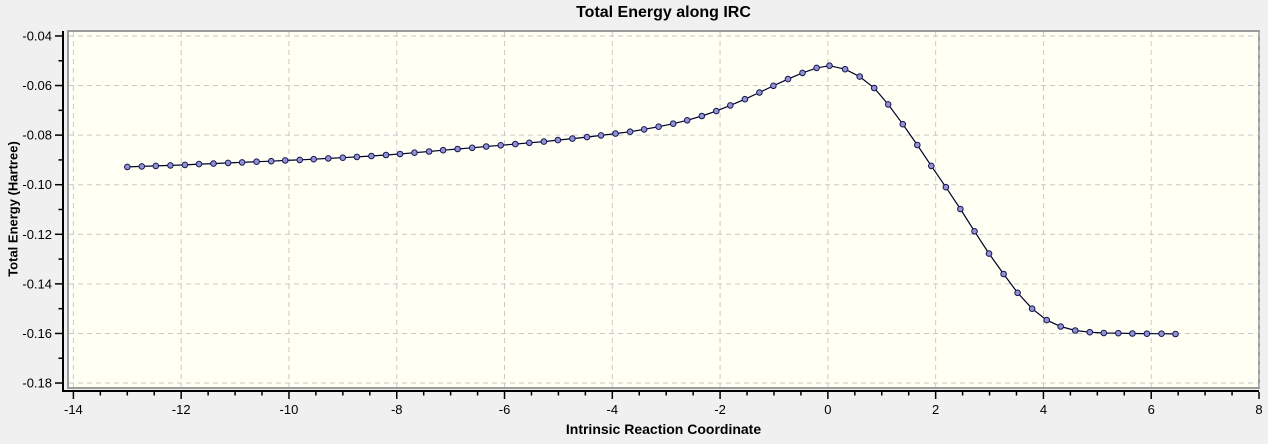  I want to click on y-tick-label: -0.06, so click(37, 85).